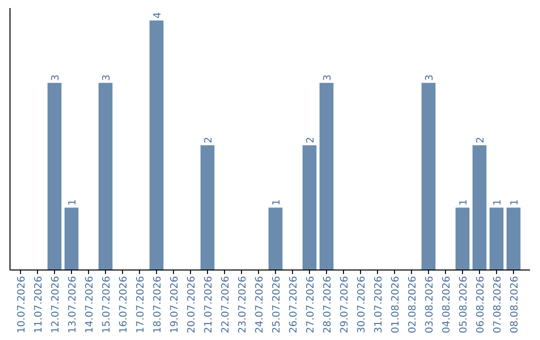  Describe the element at coordinates (379, 305) in the screenshot. I see `x-tick-label: 31.07.2026` at that location.